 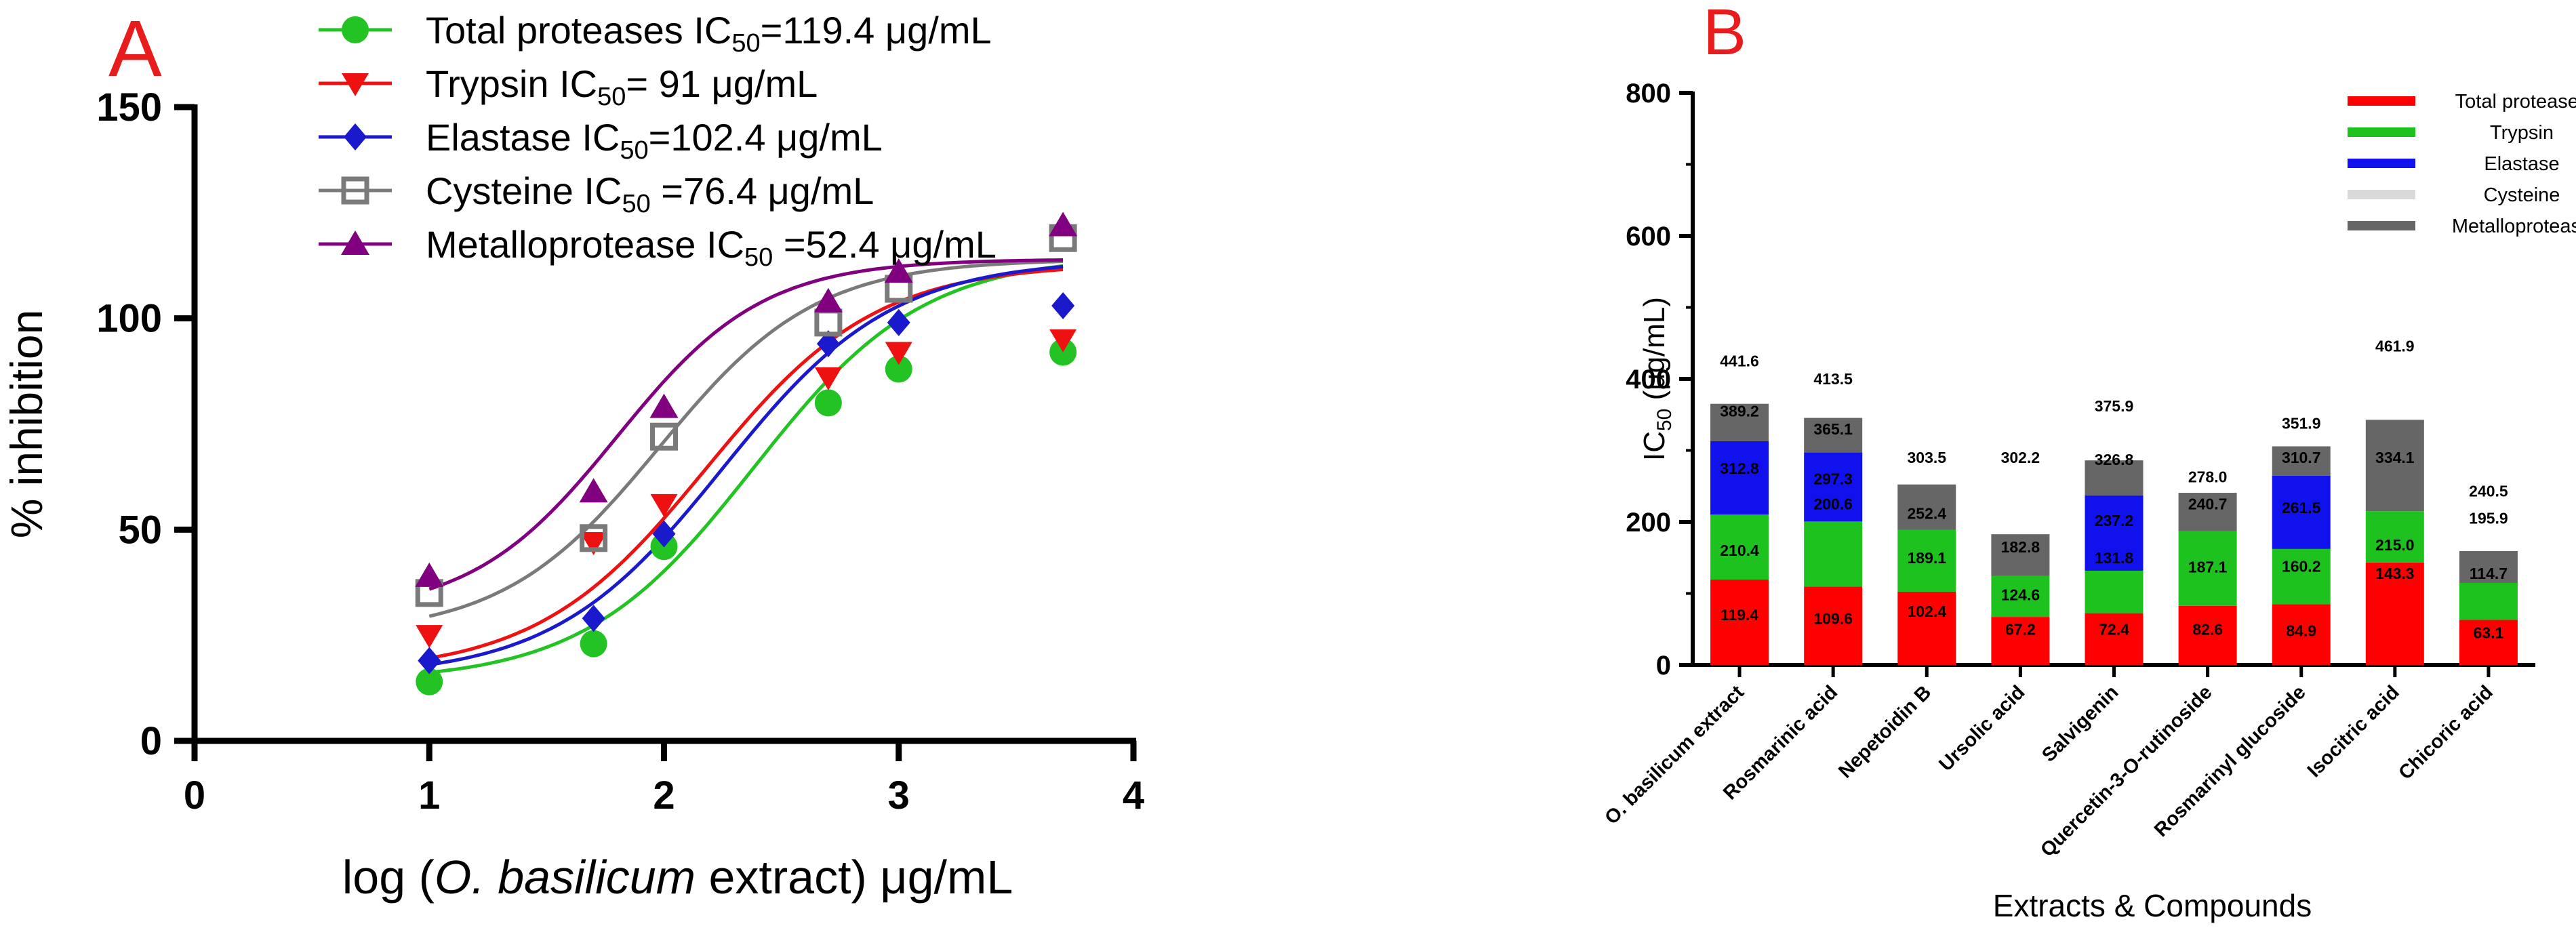 I want to click on bar-trypsin-nepetoidin-b, so click(x=1926, y=560).